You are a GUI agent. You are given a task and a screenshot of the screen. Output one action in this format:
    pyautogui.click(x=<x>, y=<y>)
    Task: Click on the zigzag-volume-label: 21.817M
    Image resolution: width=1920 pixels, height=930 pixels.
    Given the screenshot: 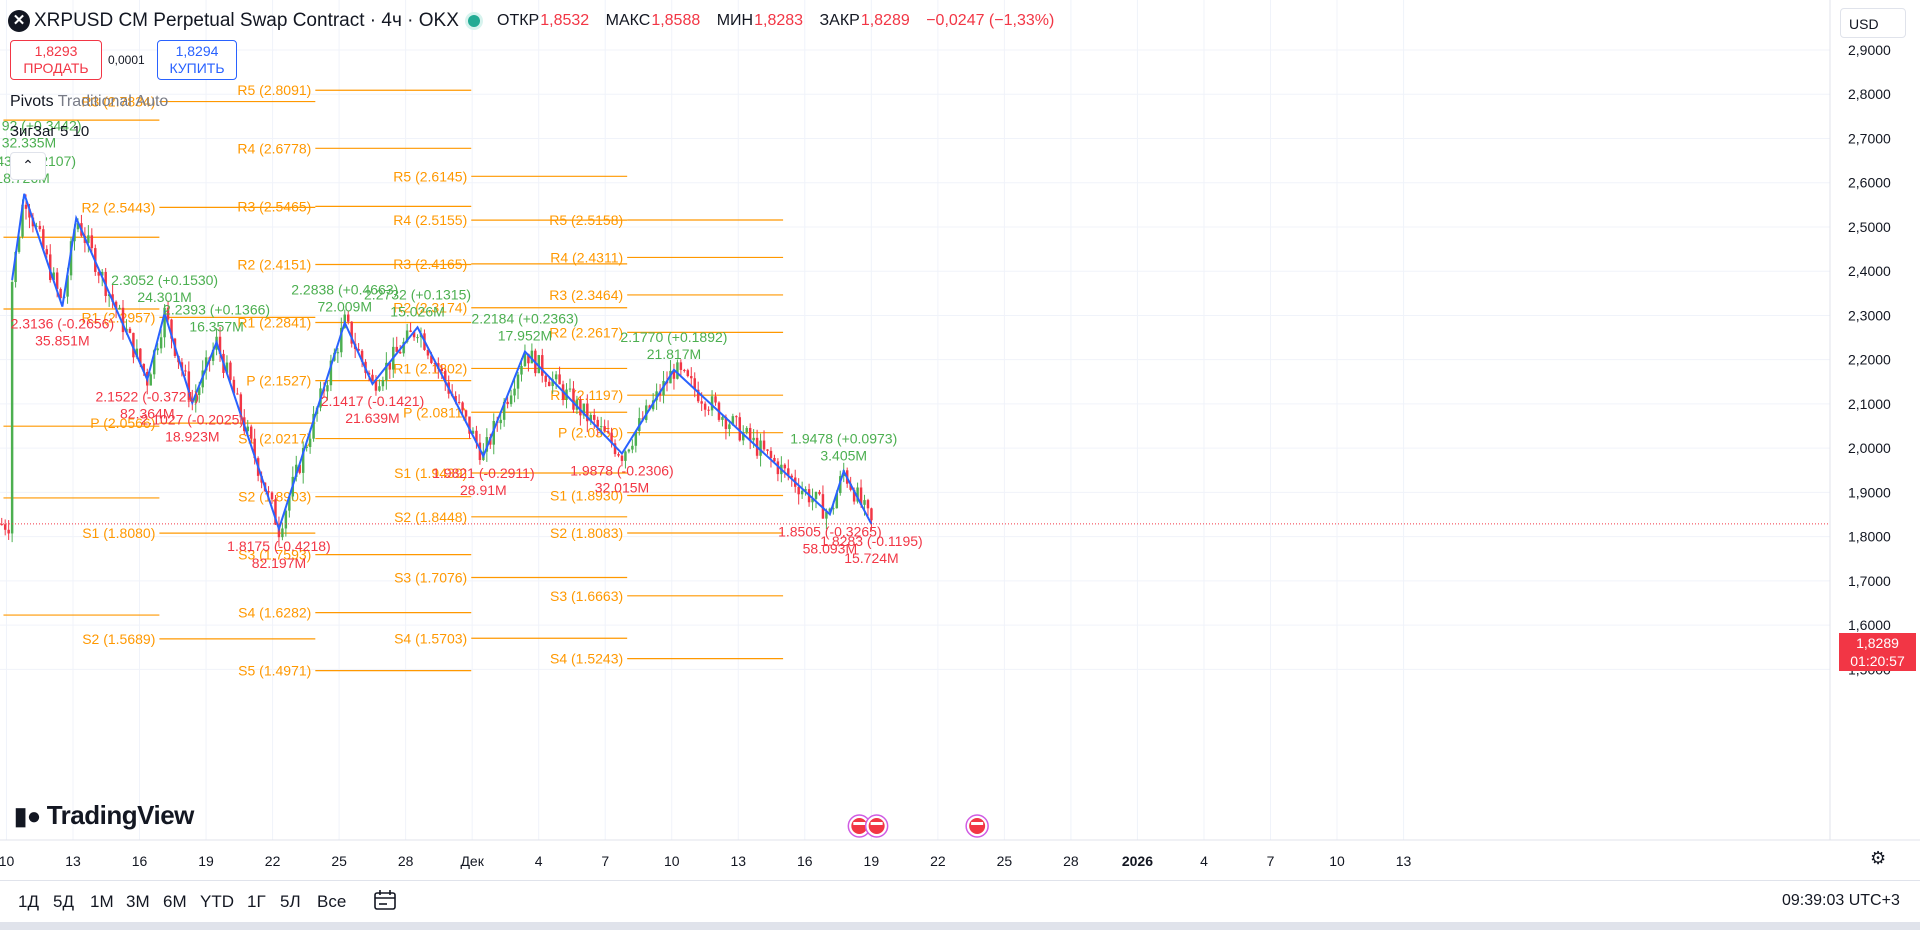 What is the action you would take?
    pyautogui.click(x=674, y=354)
    